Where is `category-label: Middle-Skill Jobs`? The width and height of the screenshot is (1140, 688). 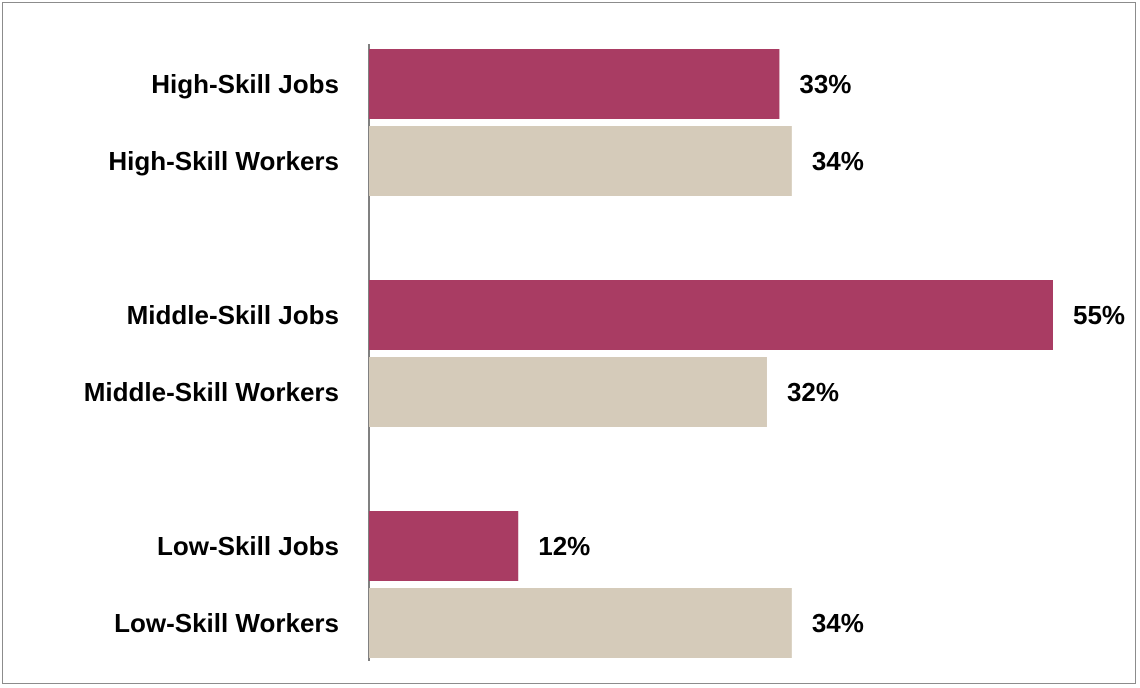 category-label: Middle-Skill Jobs is located at coordinates (233, 315).